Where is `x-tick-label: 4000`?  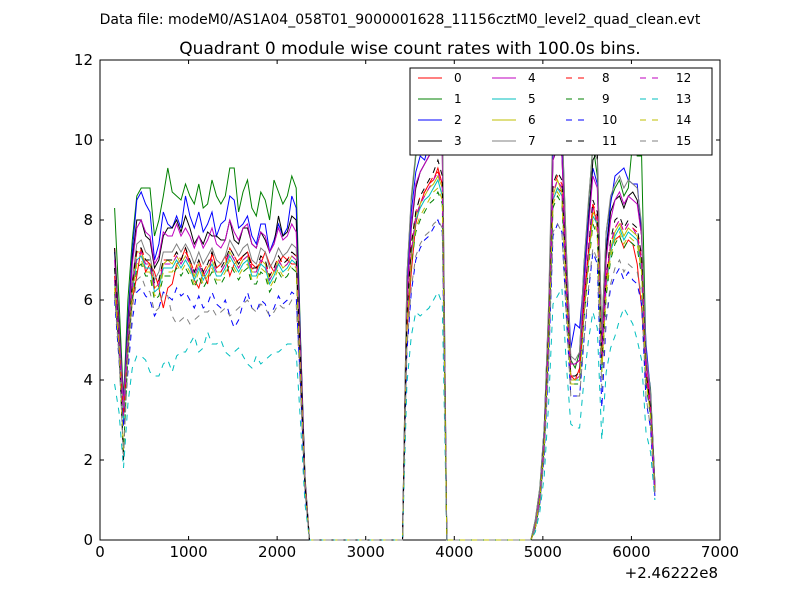 x-tick-label: 4000 is located at coordinates (454, 552).